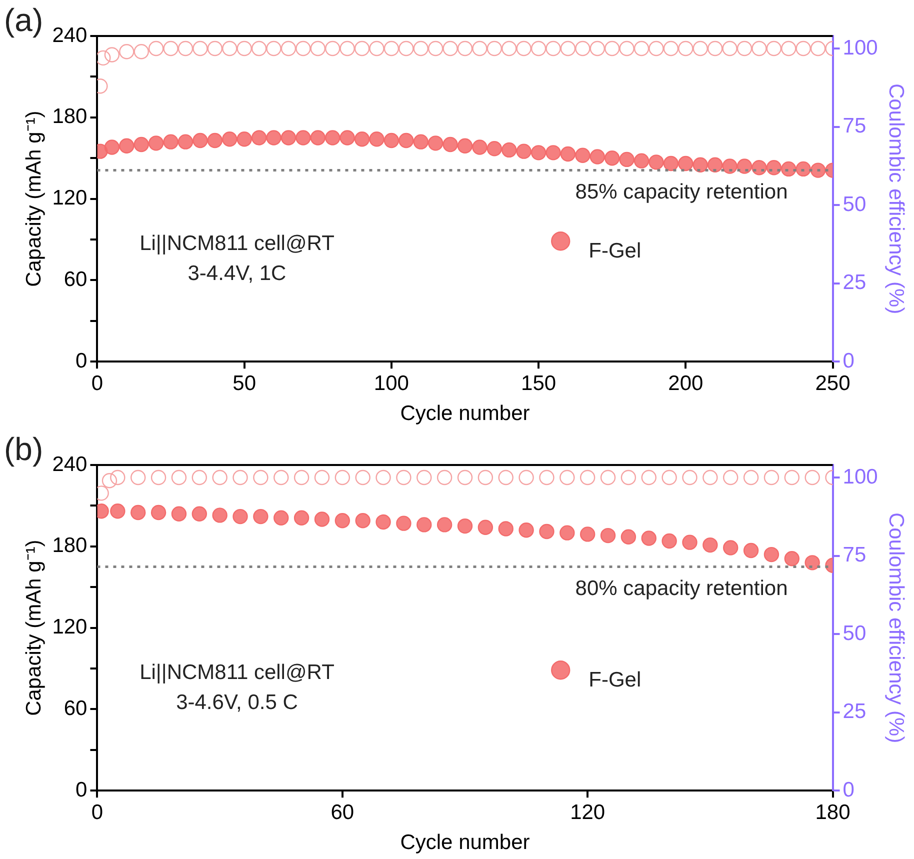 Image resolution: width=914 pixels, height=859 pixels. I want to click on x-tick-label: 150, so click(538, 383).